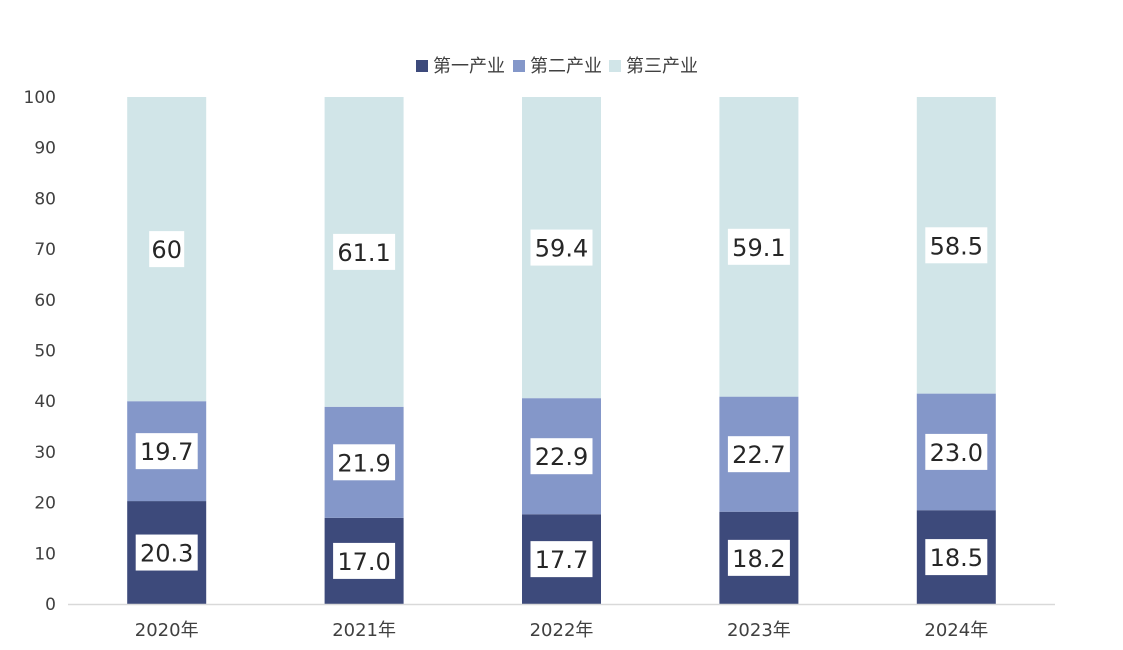 The height and width of the screenshot is (650, 1123). I want to click on x-category-label: 2023年, so click(759, 630).